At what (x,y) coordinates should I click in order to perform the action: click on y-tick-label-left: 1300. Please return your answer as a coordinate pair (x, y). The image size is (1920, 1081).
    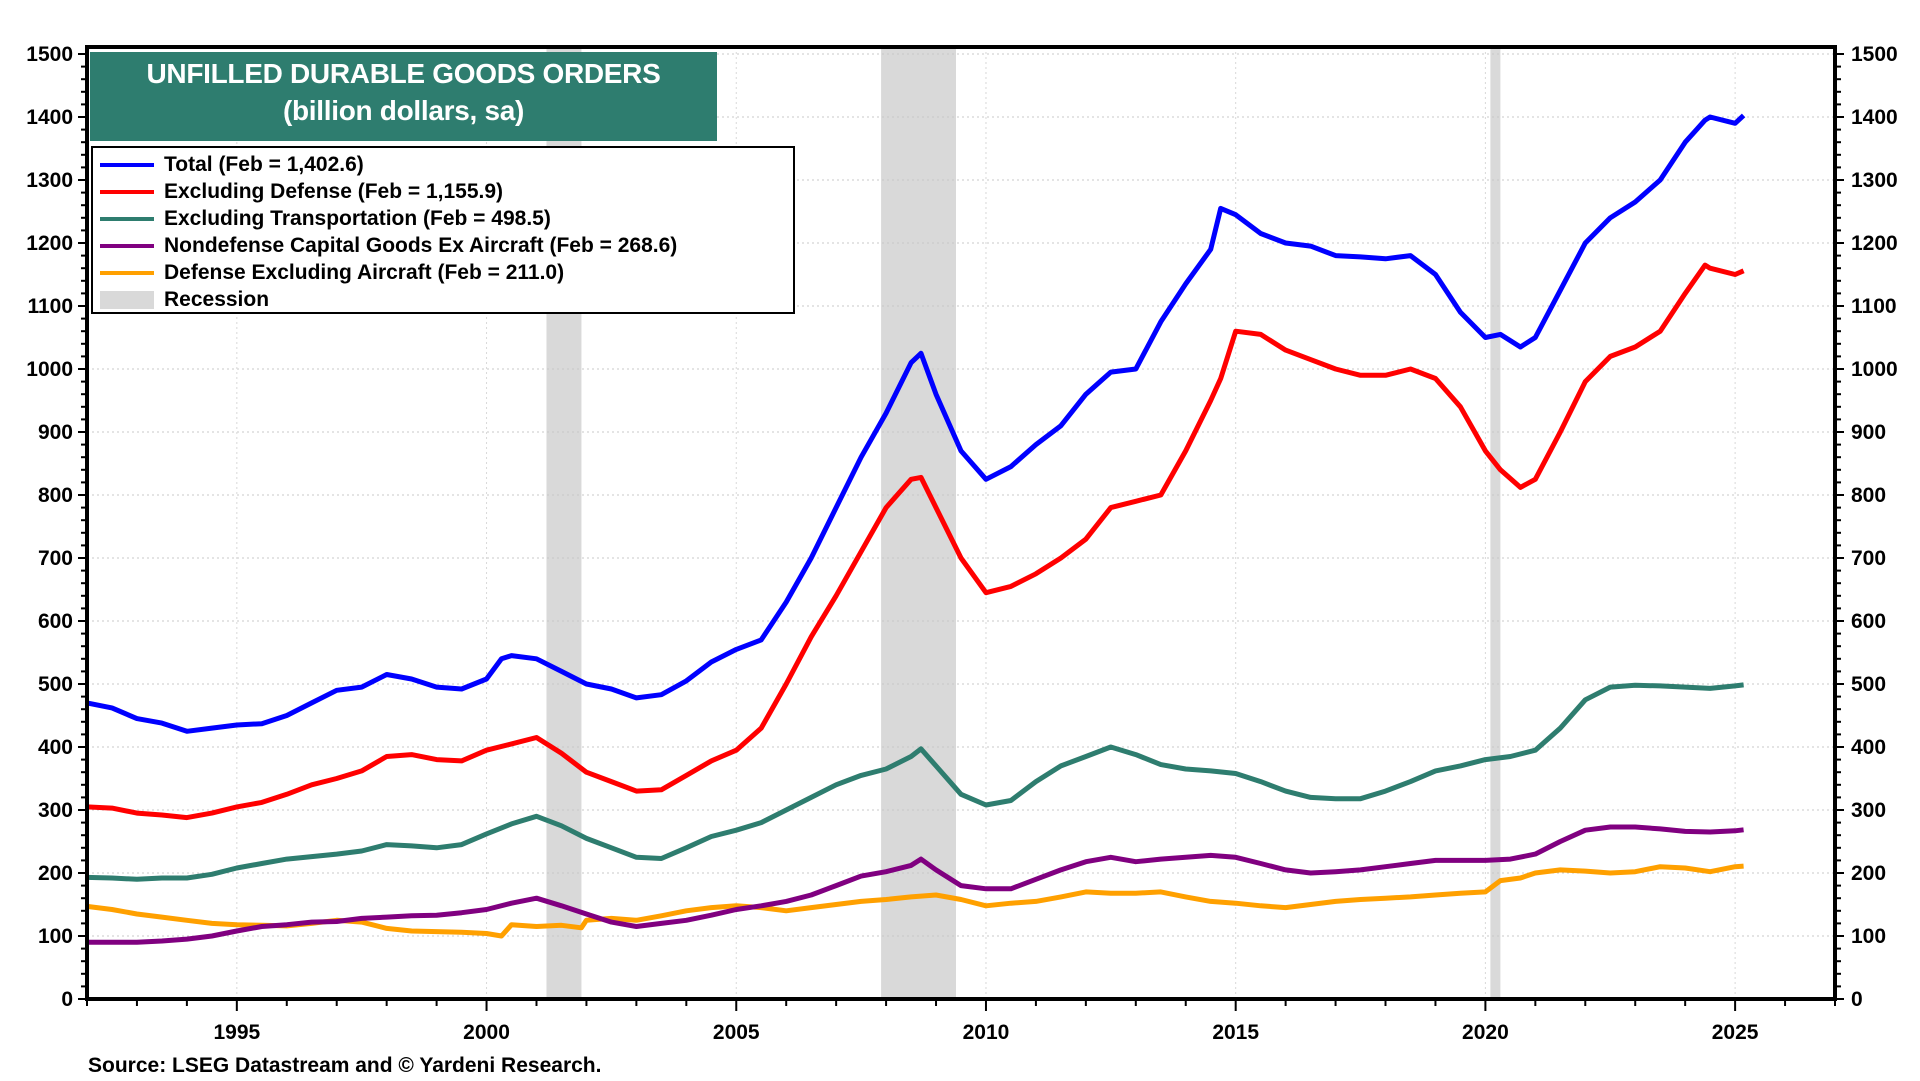
    Looking at the image, I should click on (49, 180).